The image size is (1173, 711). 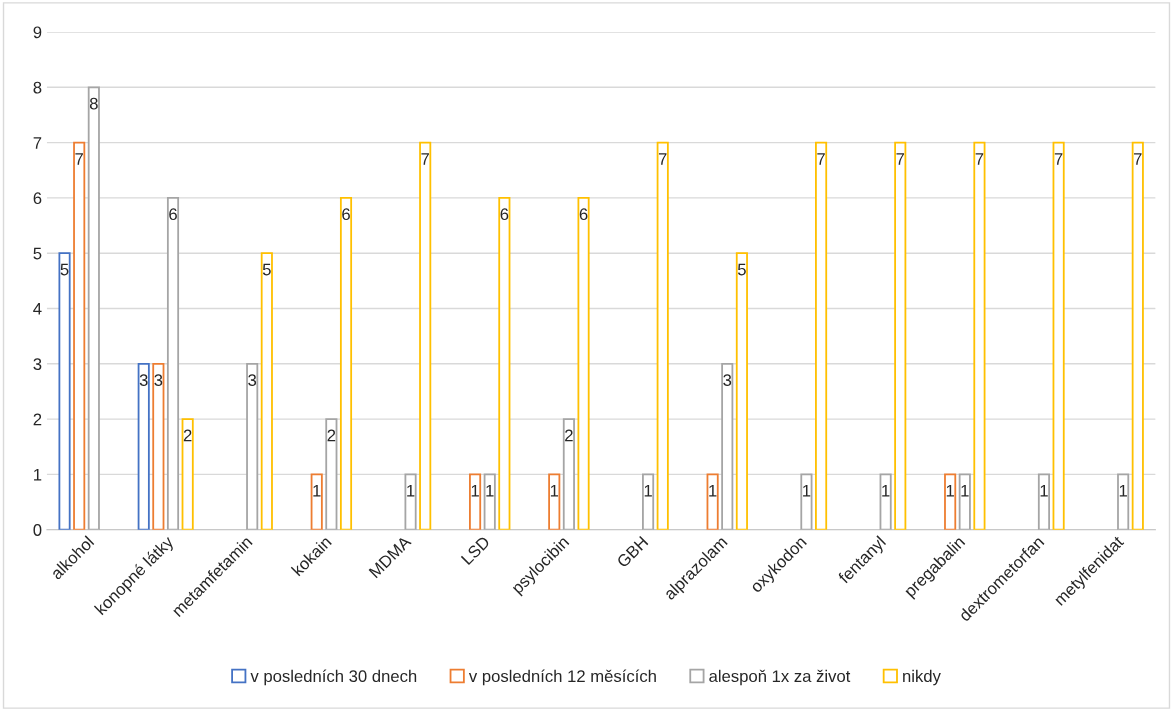 I want to click on x-tick-label: LSD, so click(x=475, y=550).